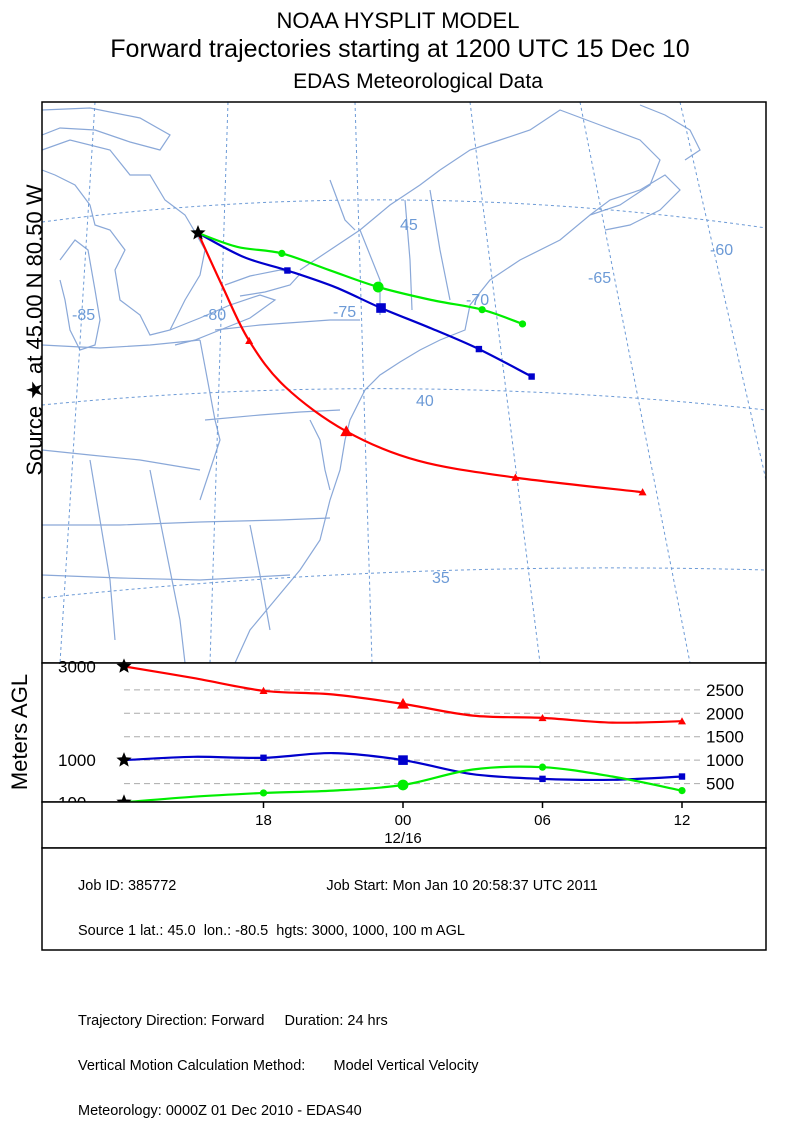 Image resolution: width=800 pixels, height=1134 pixels. What do you see at coordinates (425, 401) in the screenshot?
I see `lat-label-40: 40` at bounding box center [425, 401].